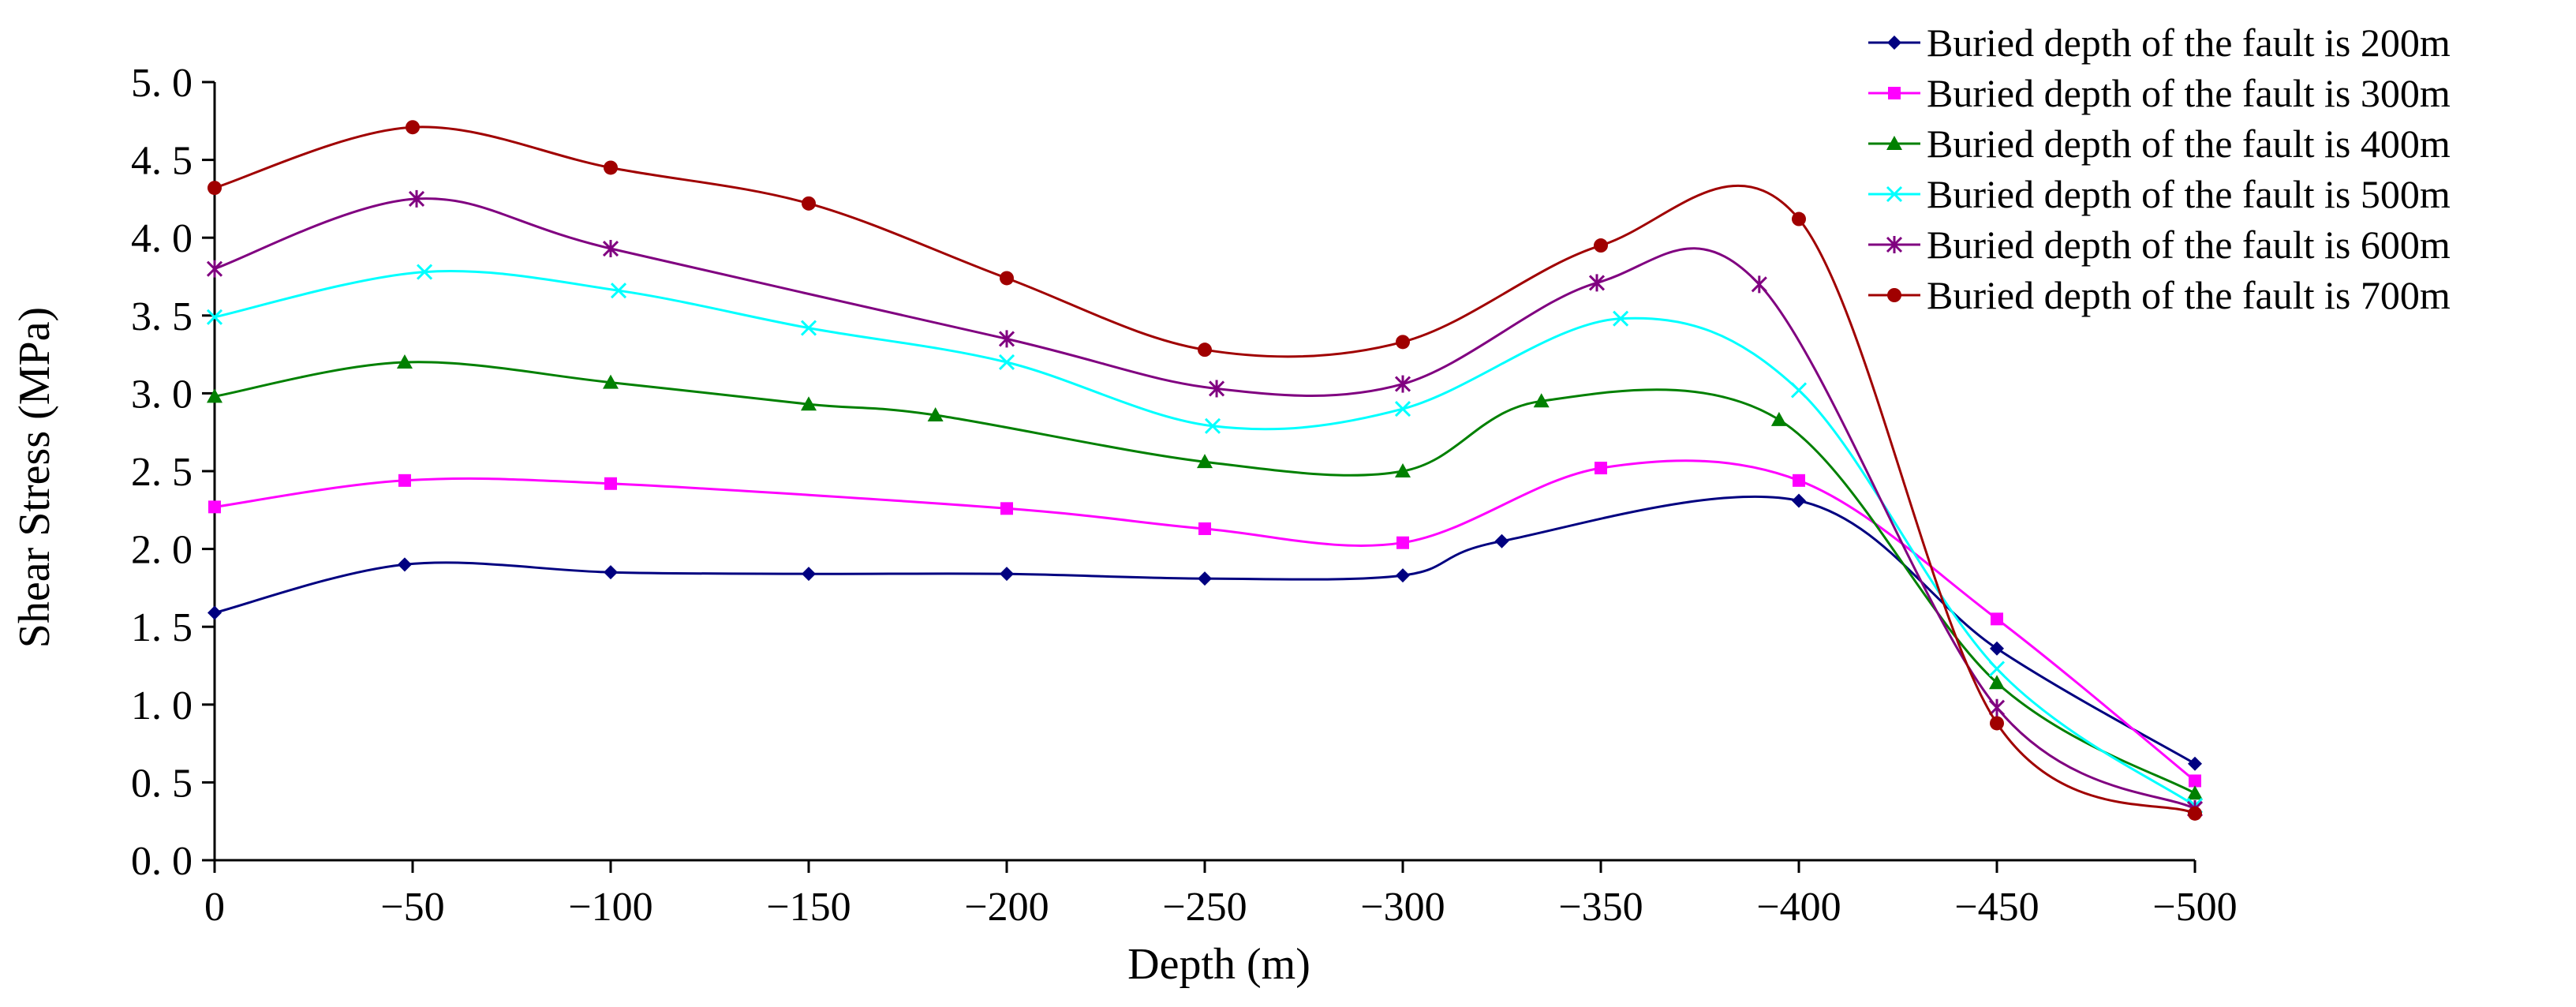 The image size is (2576, 1007). I want to click on legend-label: Buried depth of the fault is 400m, so click(2189, 144).